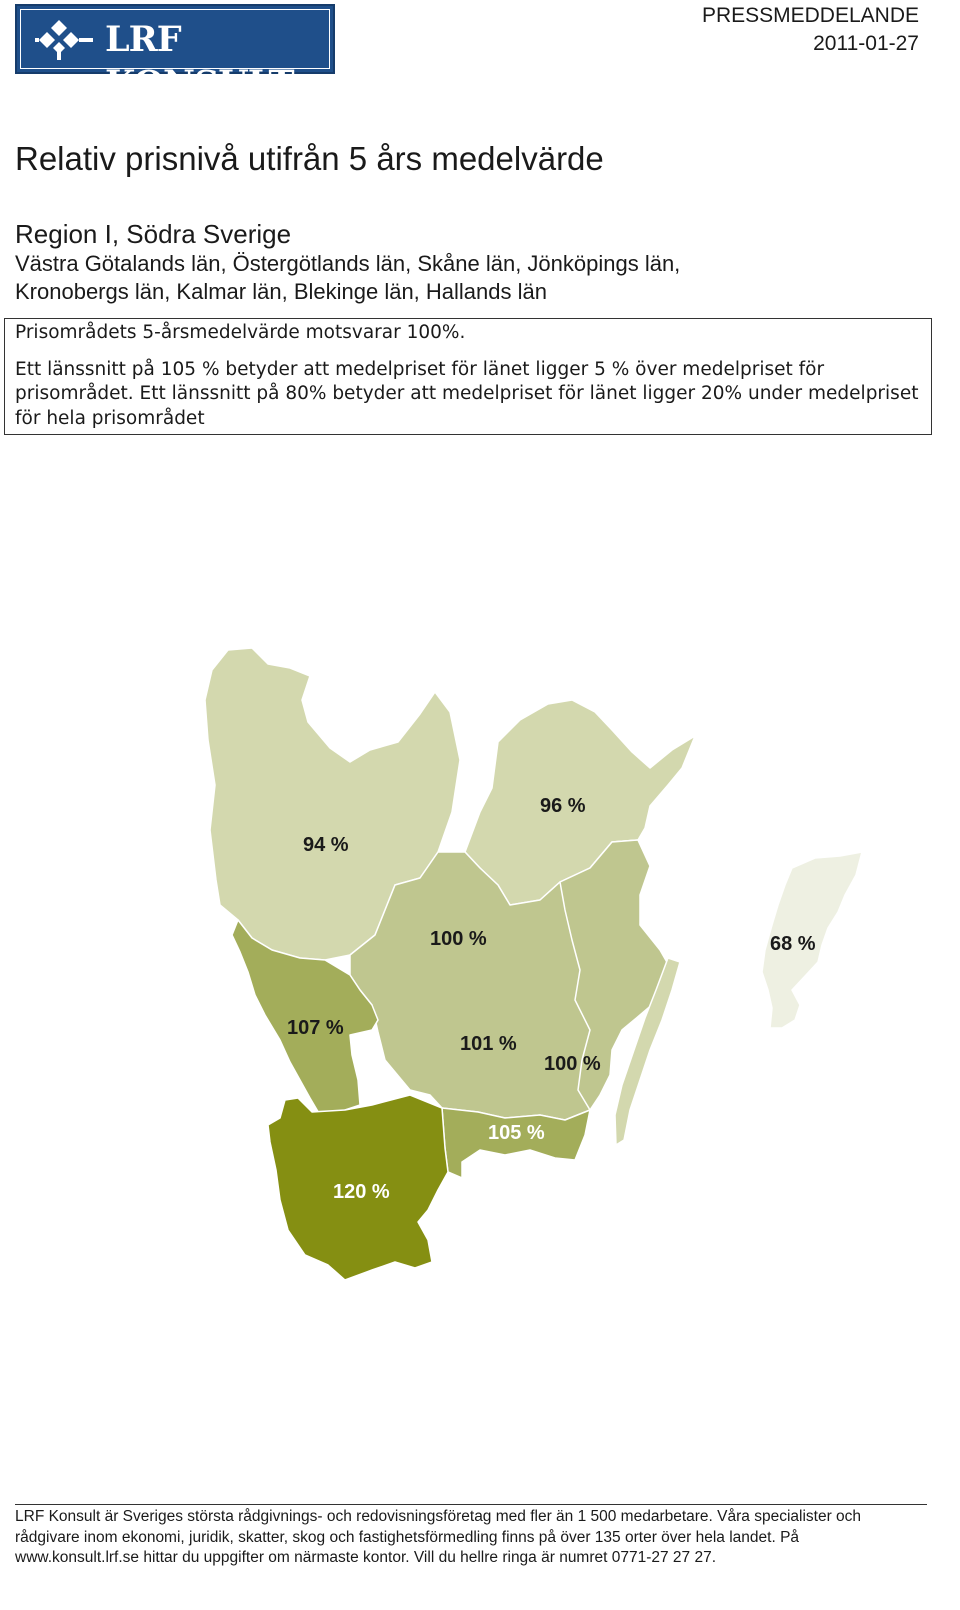  What do you see at coordinates (200, 61) in the screenshot?
I see `logo-text: LRF KONSULT` at bounding box center [200, 61].